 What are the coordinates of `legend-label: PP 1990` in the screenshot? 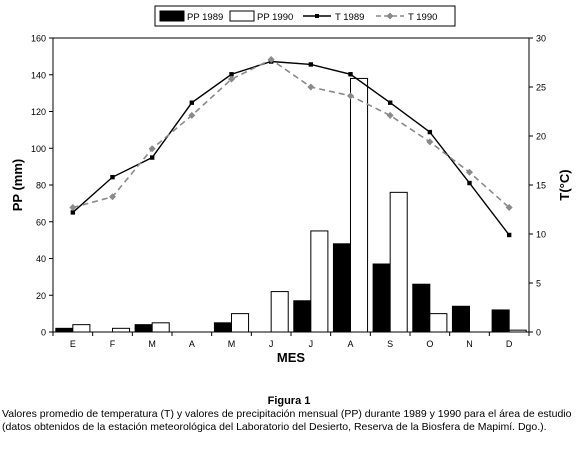 It's located at (275, 17).